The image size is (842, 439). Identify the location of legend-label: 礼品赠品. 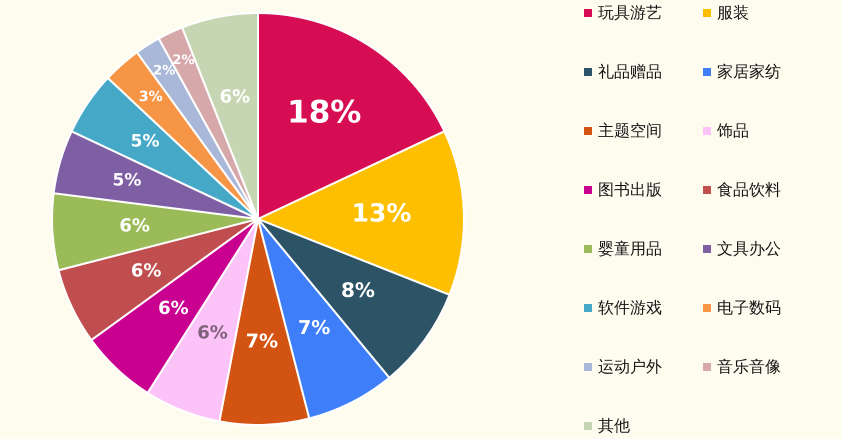
(630, 72).